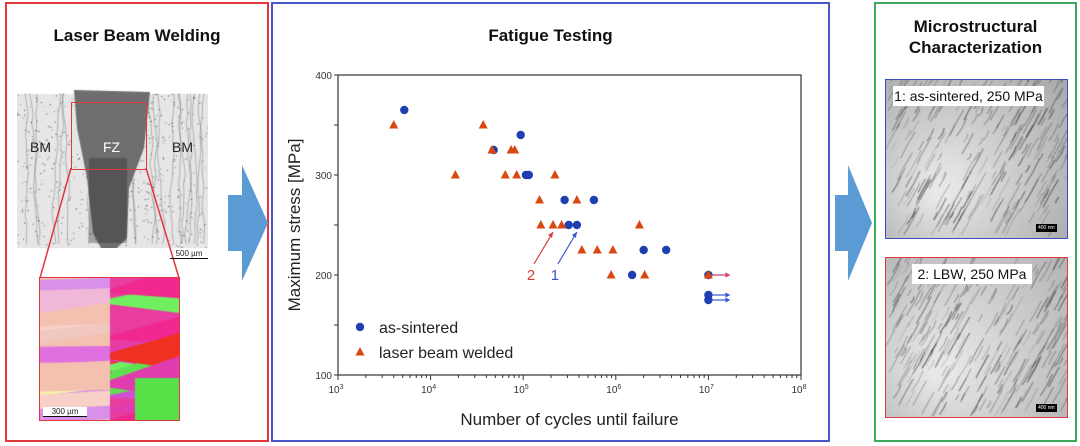 The image size is (1080, 446). Describe the element at coordinates (109, 136) in the screenshot. I see `zoom-region-box` at that location.